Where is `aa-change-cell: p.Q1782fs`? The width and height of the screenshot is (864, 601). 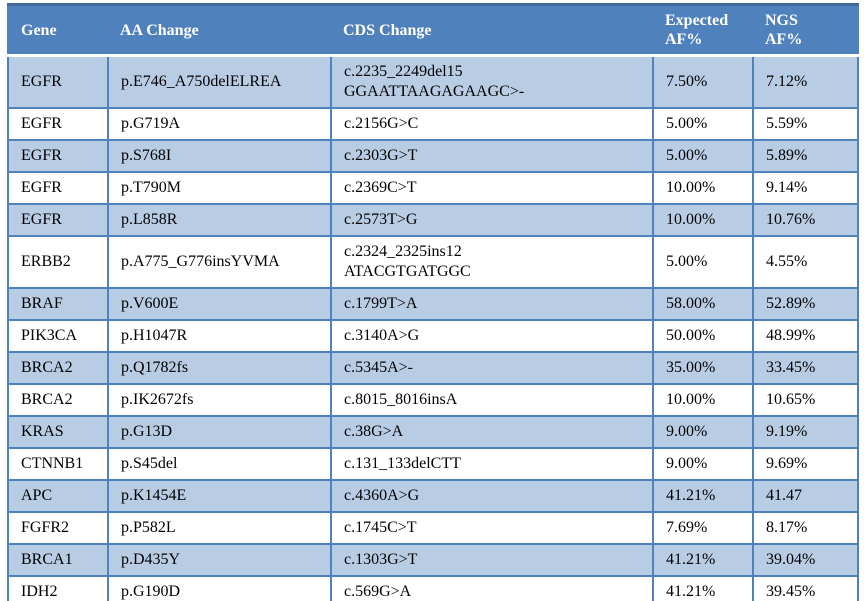 aa-change-cell: p.Q1782fs is located at coordinates (219, 368).